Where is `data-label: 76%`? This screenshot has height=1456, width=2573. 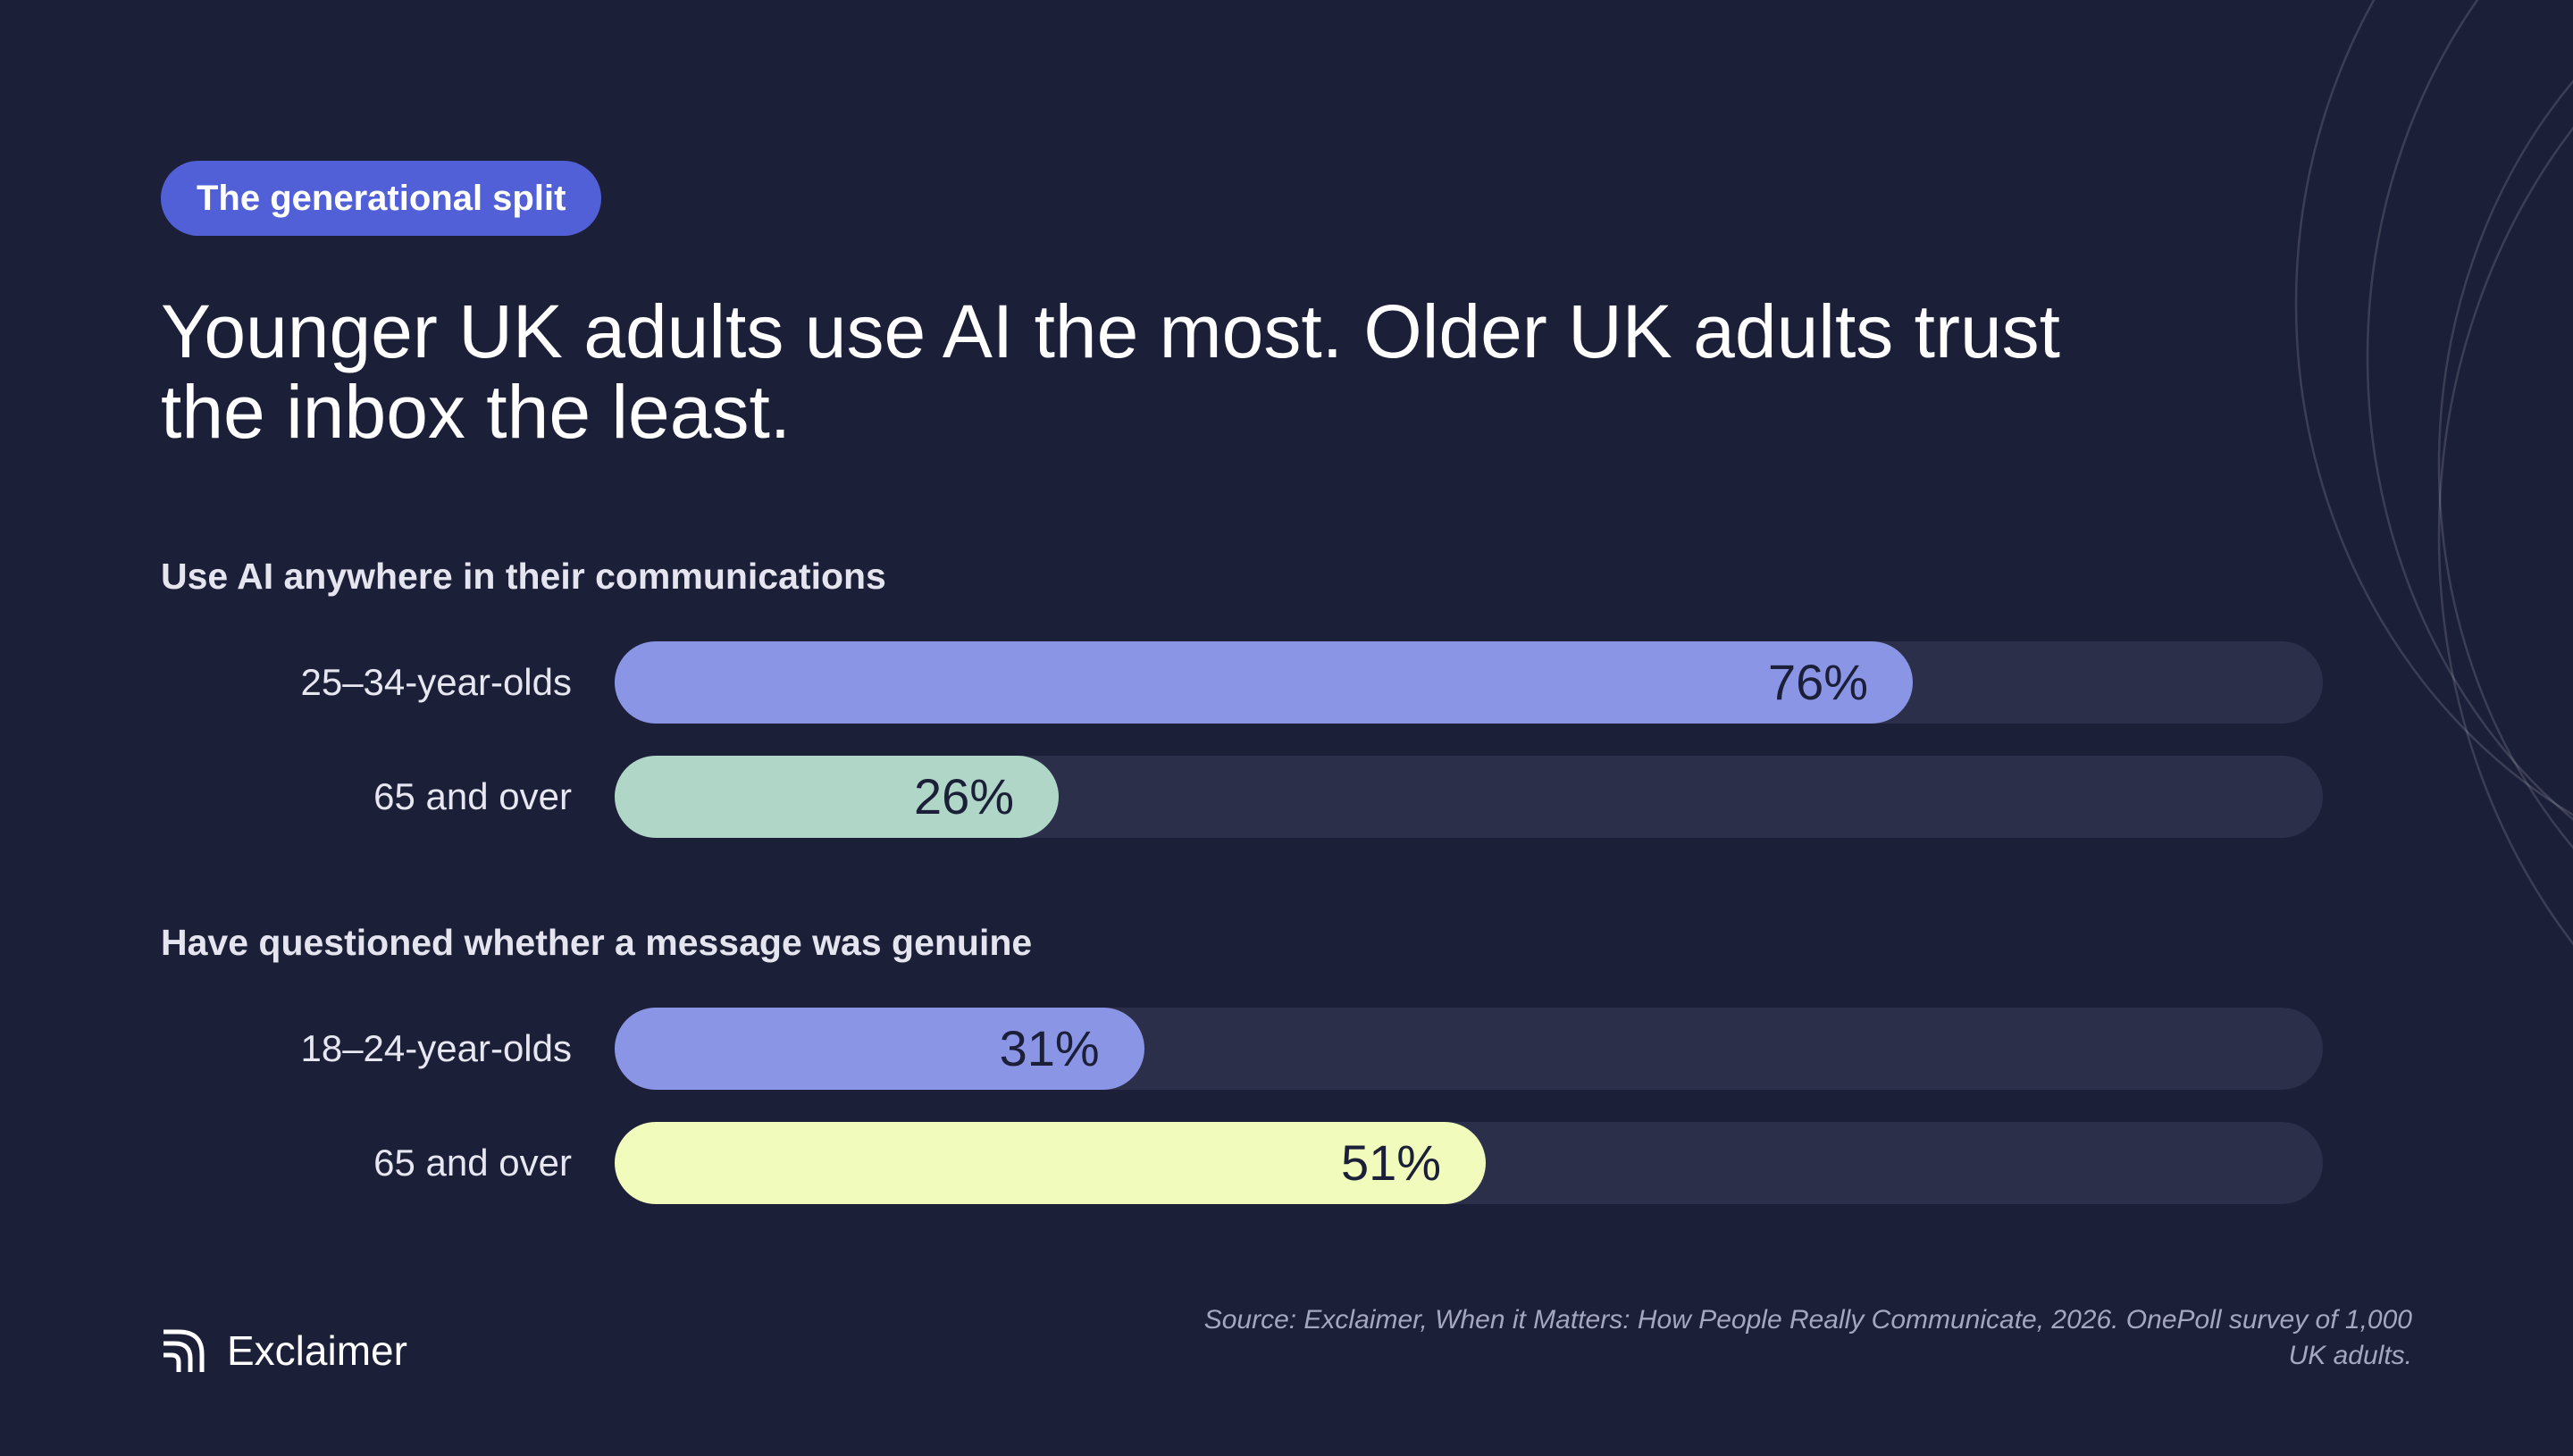 data-label: 76% is located at coordinates (1819, 682).